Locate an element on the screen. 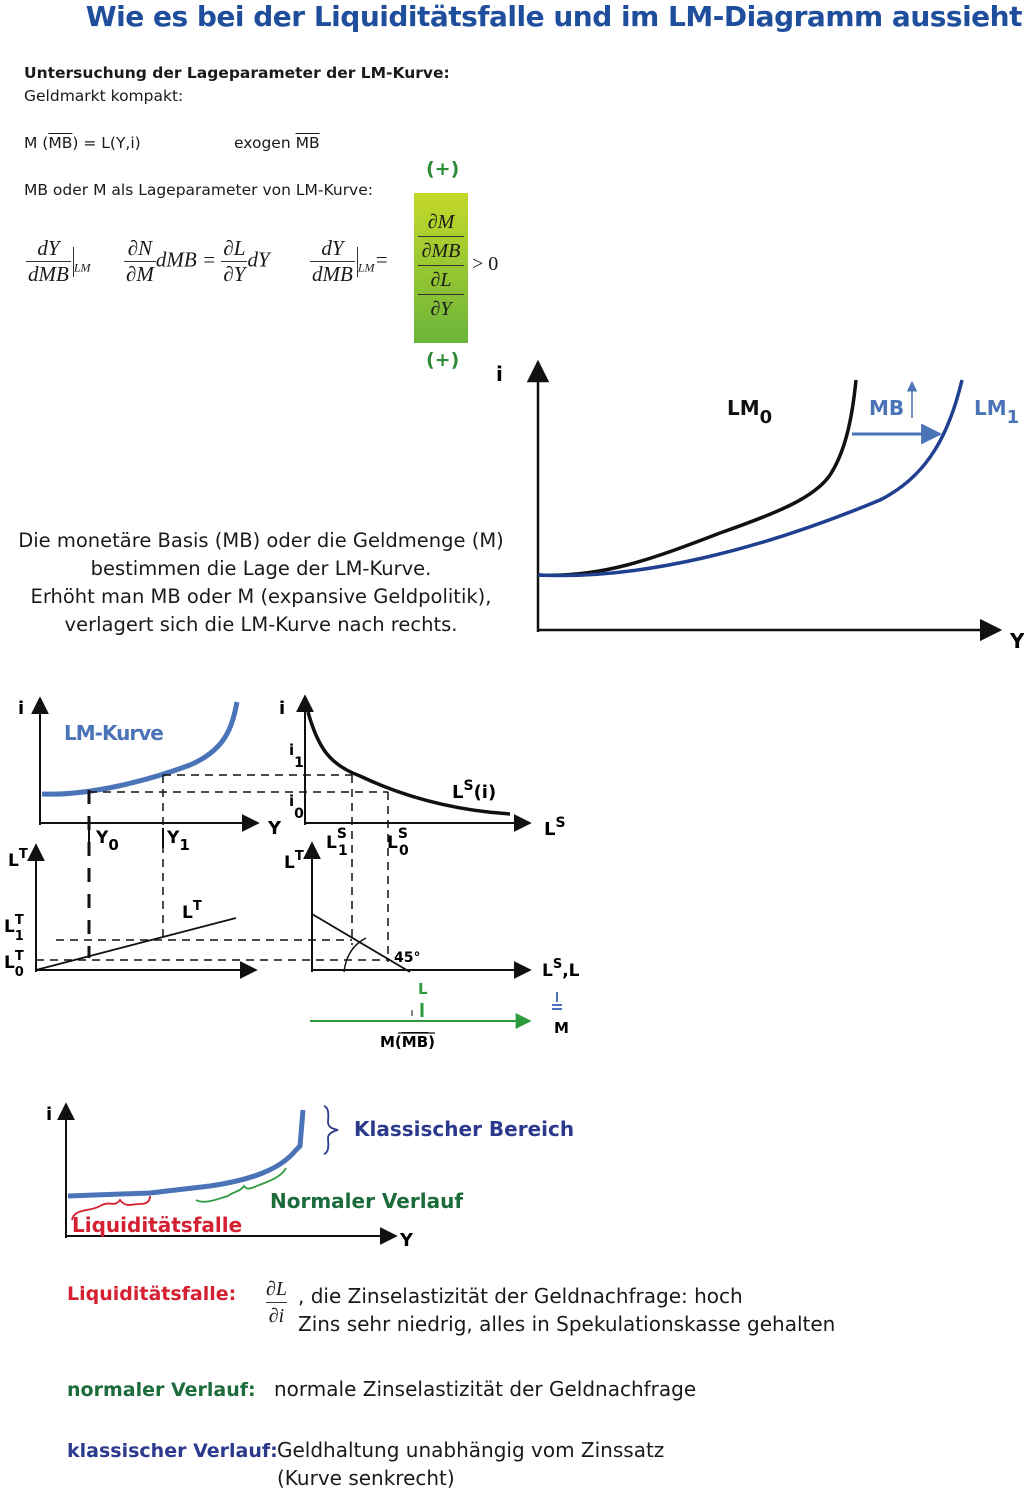 The height and width of the screenshot is (1494, 1024). q3-lt0-label: LT 0 is located at coordinates (14, 964).